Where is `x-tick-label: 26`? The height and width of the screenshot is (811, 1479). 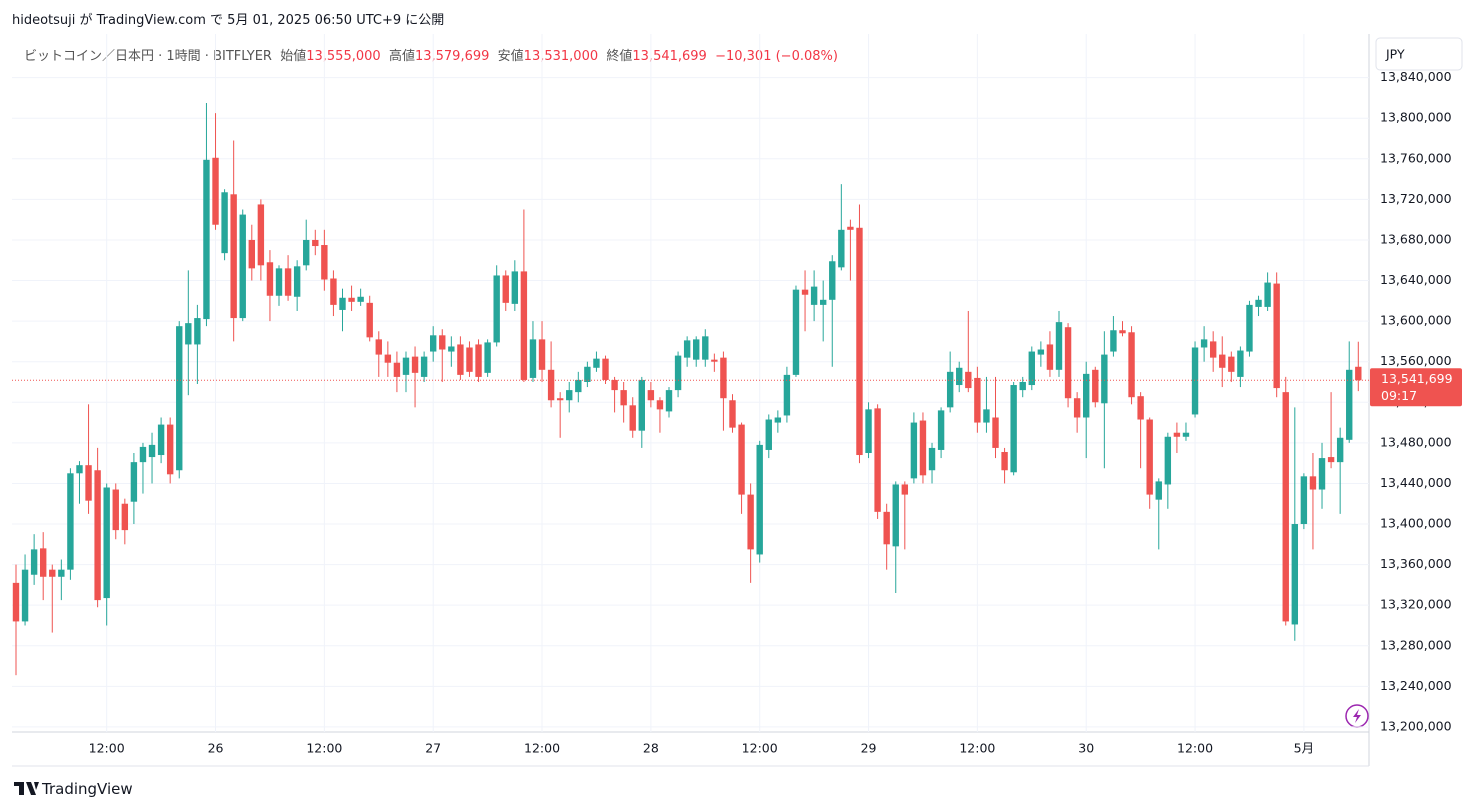
x-tick-label: 26 is located at coordinates (216, 748).